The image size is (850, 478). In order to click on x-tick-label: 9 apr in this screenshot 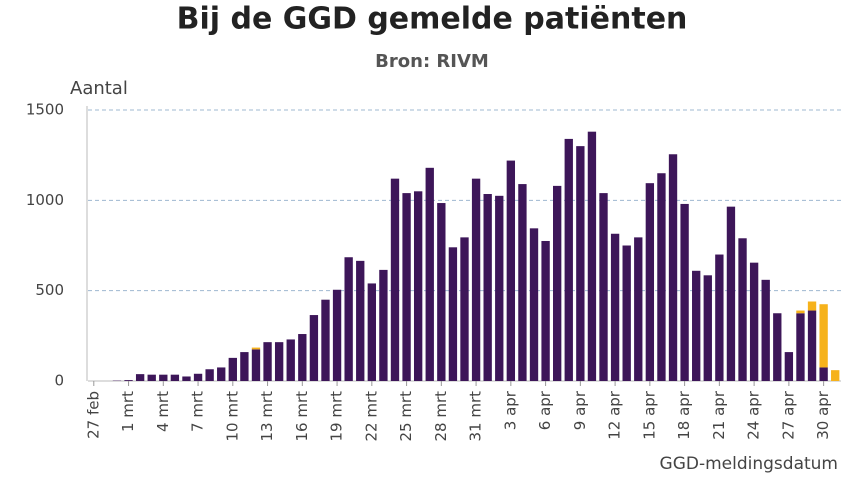, I will do `click(580, 410)`.